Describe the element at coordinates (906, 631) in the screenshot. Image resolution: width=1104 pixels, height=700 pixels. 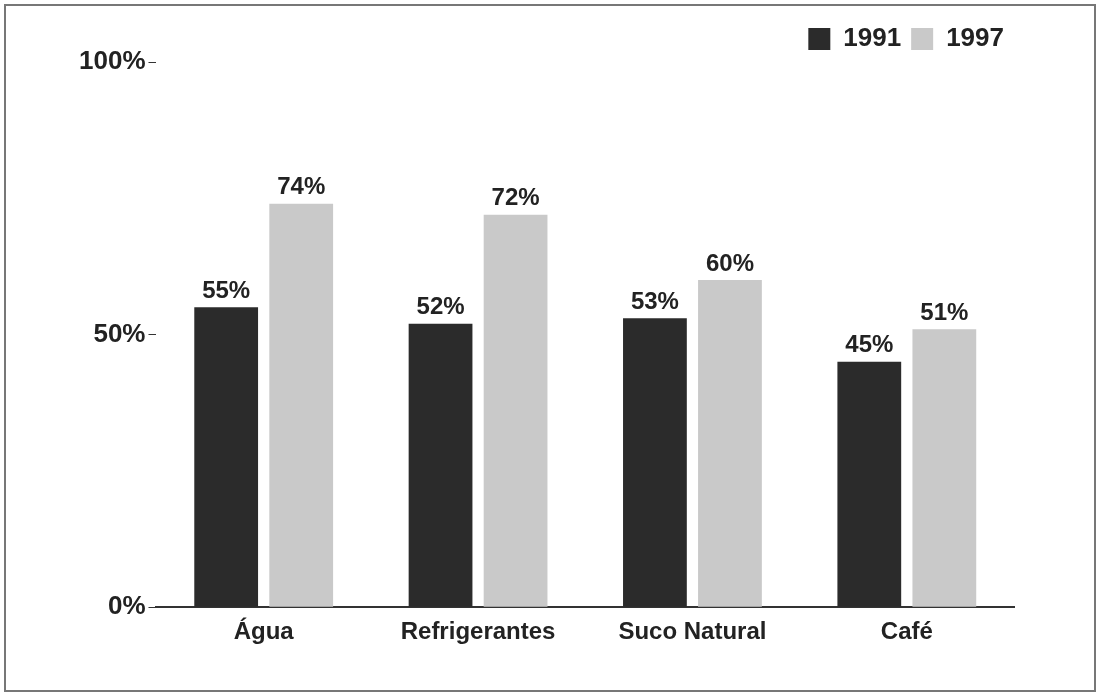
I see `x-tick-label: Café` at that location.